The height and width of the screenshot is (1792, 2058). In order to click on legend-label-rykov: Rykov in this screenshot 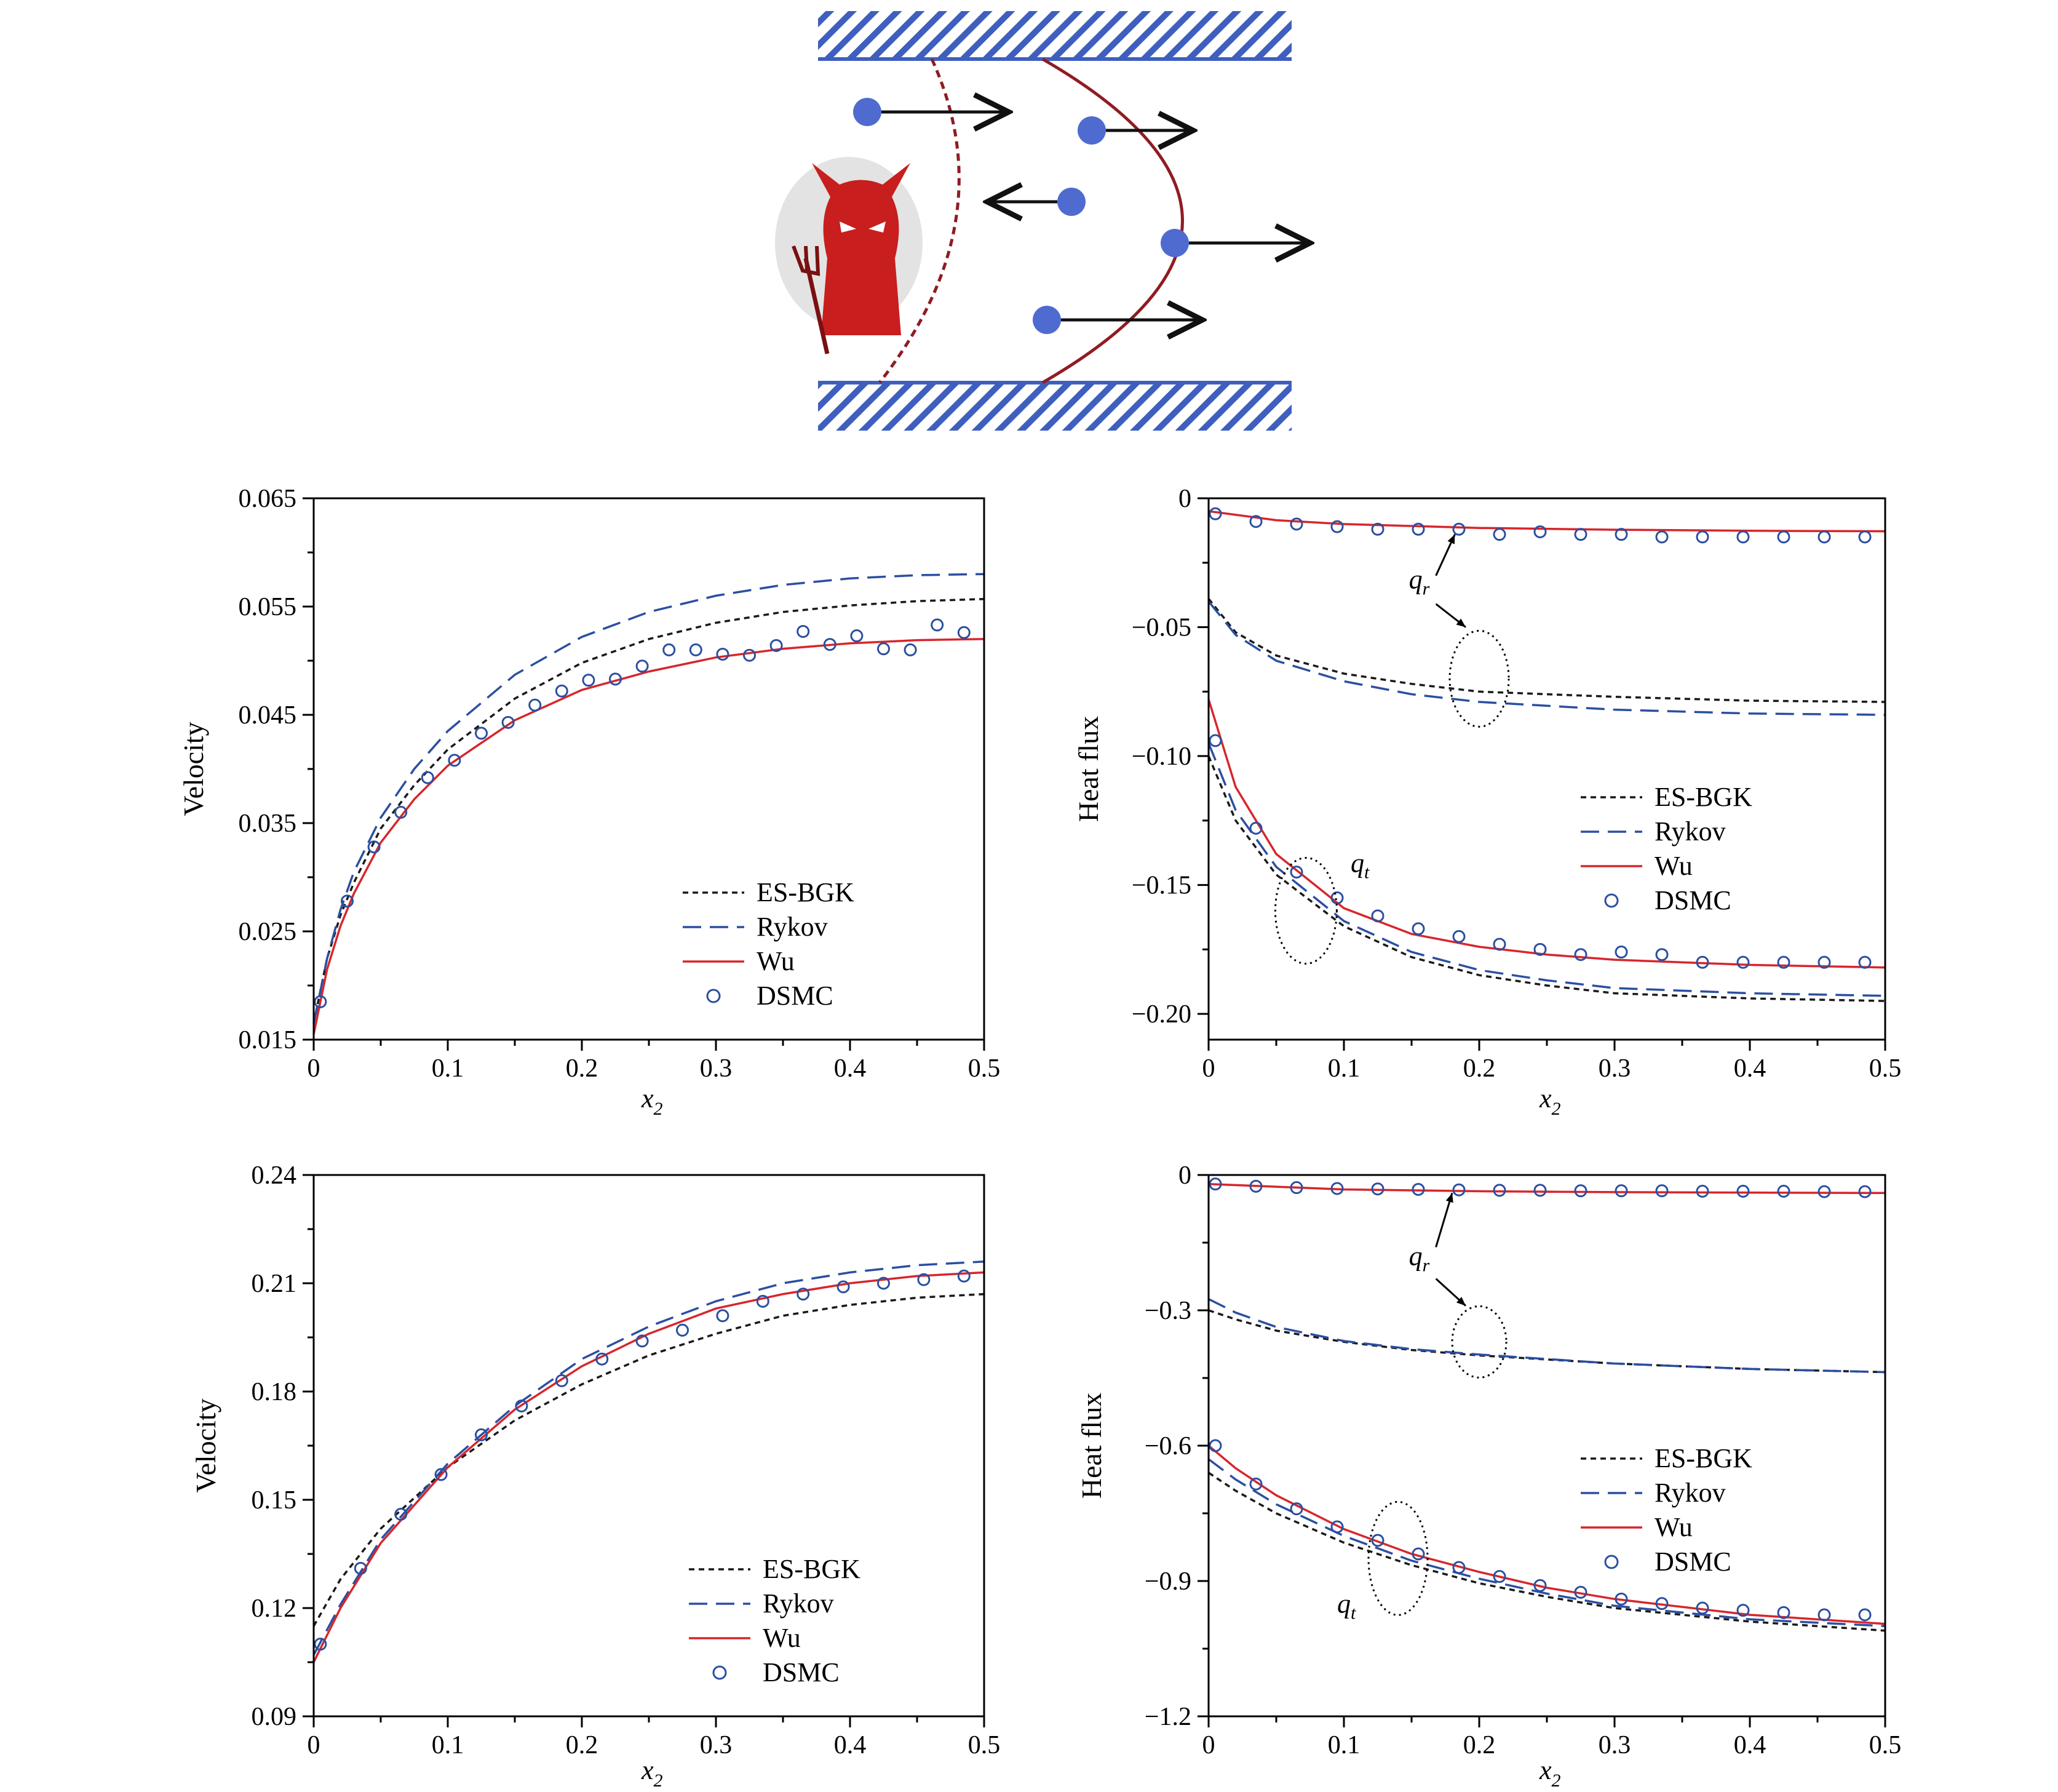, I will do `click(1690, 1493)`.